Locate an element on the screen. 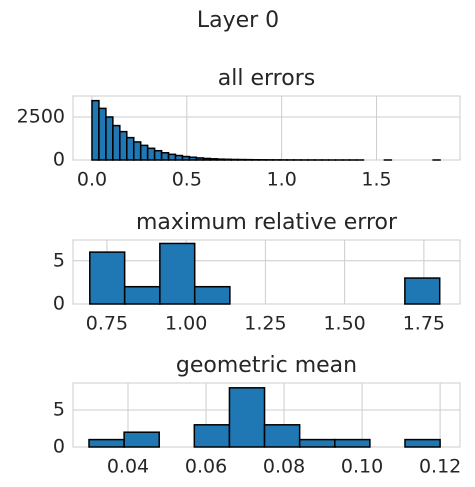 This screenshot has height=487, width=475. x-tick-label: 1.25 is located at coordinates (265, 324).